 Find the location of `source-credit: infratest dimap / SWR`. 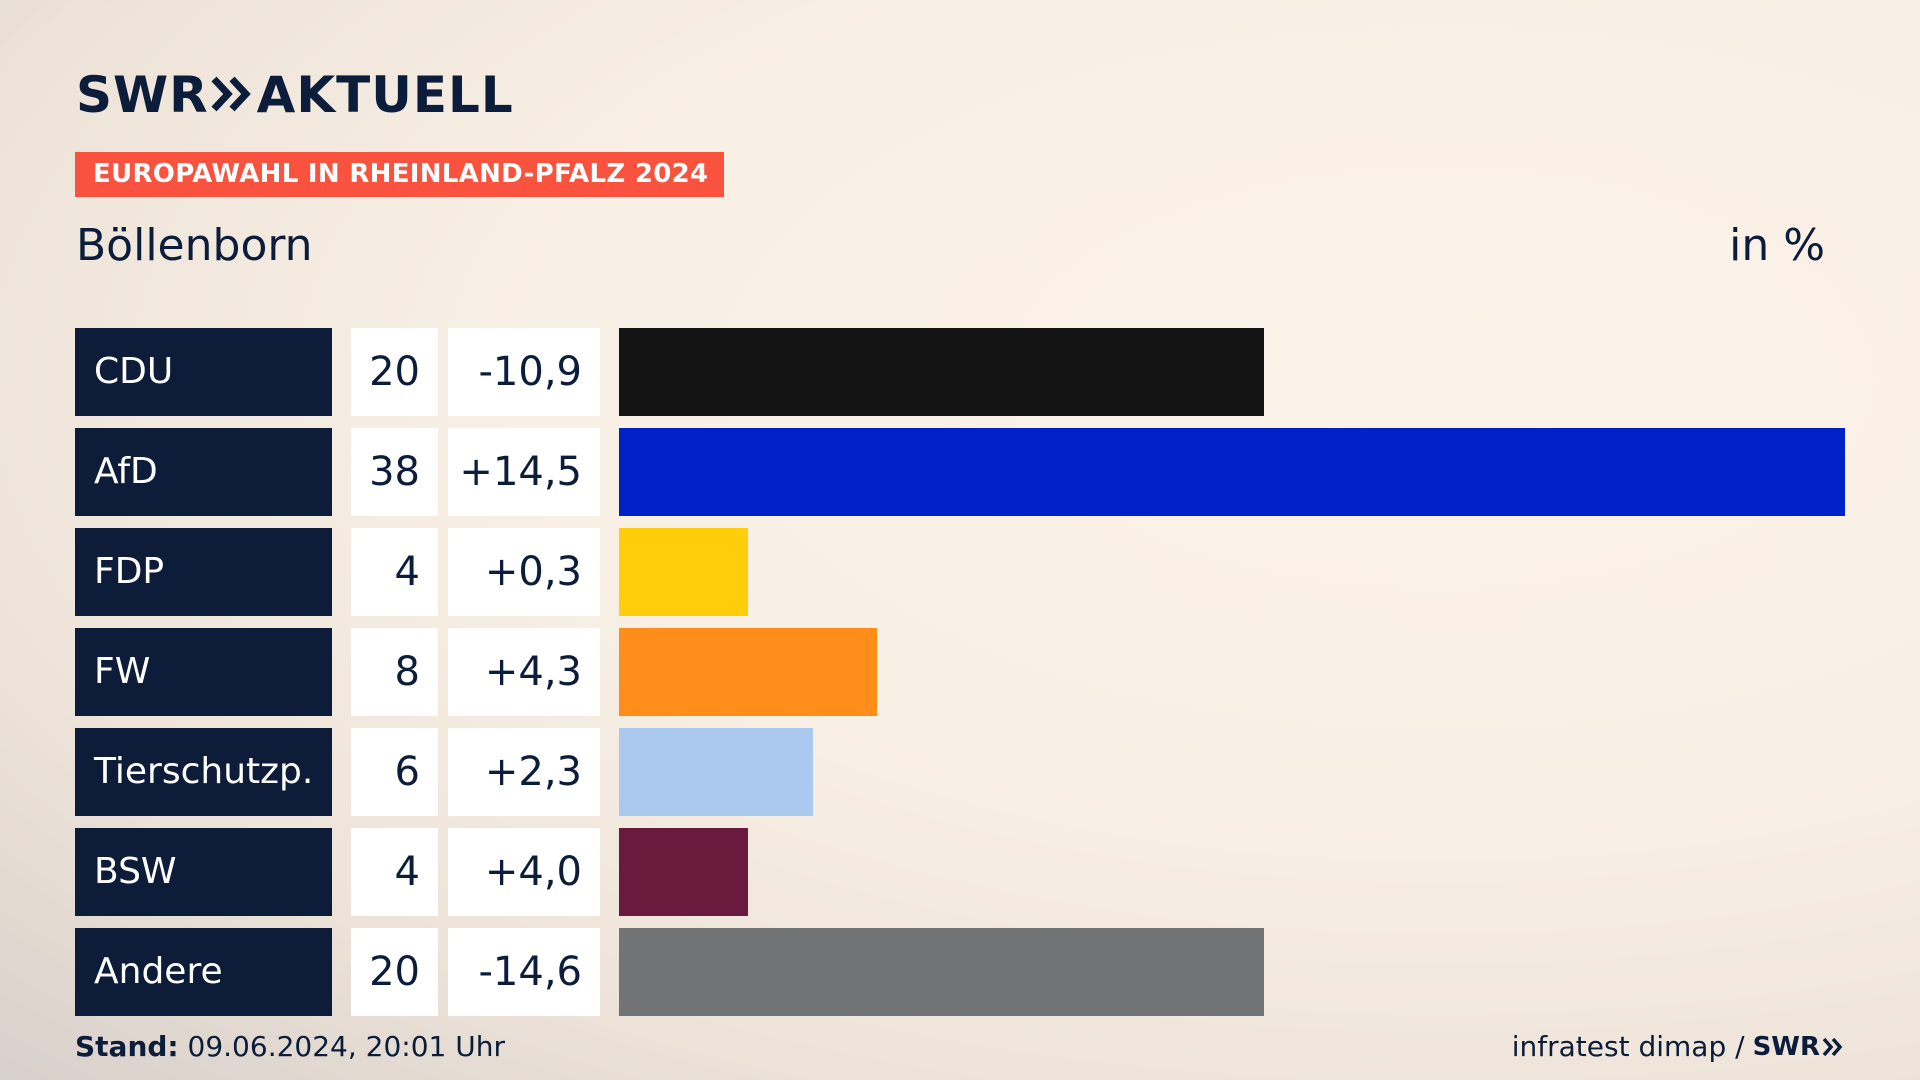

source-credit: infratest dimap / SWR is located at coordinates (1678, 1046).